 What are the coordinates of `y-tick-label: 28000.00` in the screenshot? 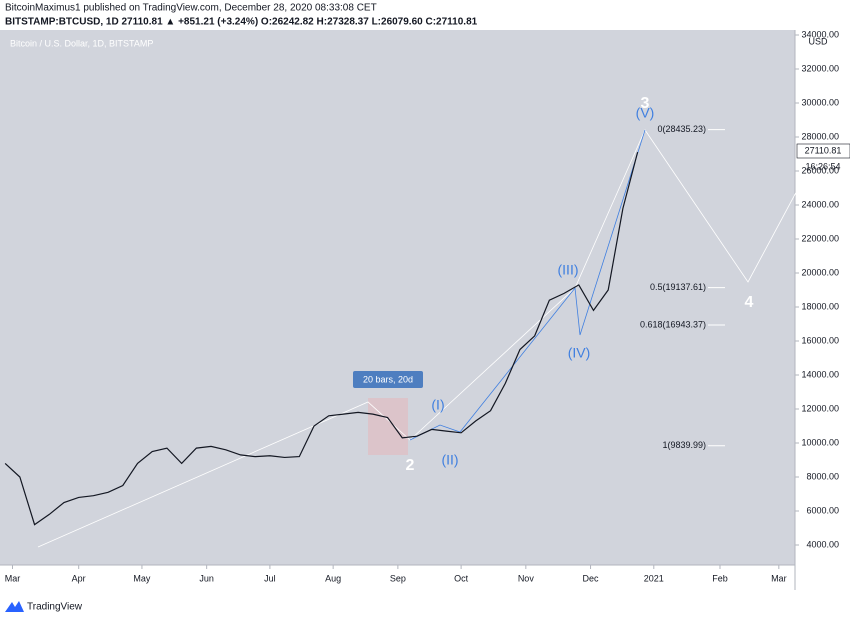 It's located at (820, 136).